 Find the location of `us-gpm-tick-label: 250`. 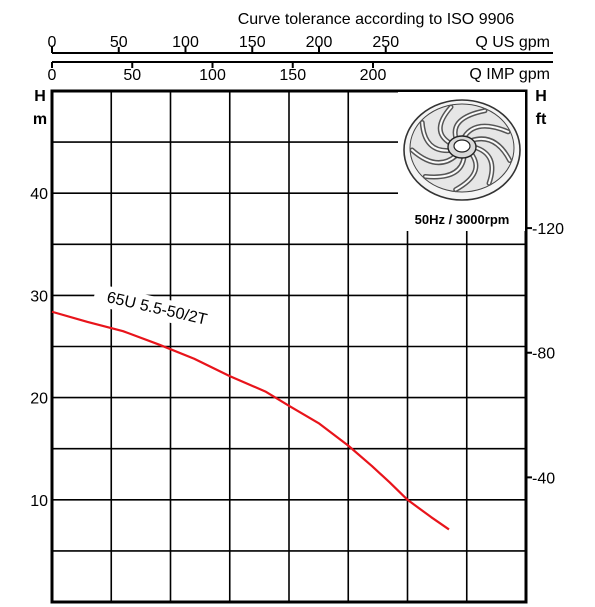

us-gpm-tick-label: 250 is located at coordinates (385, 42).